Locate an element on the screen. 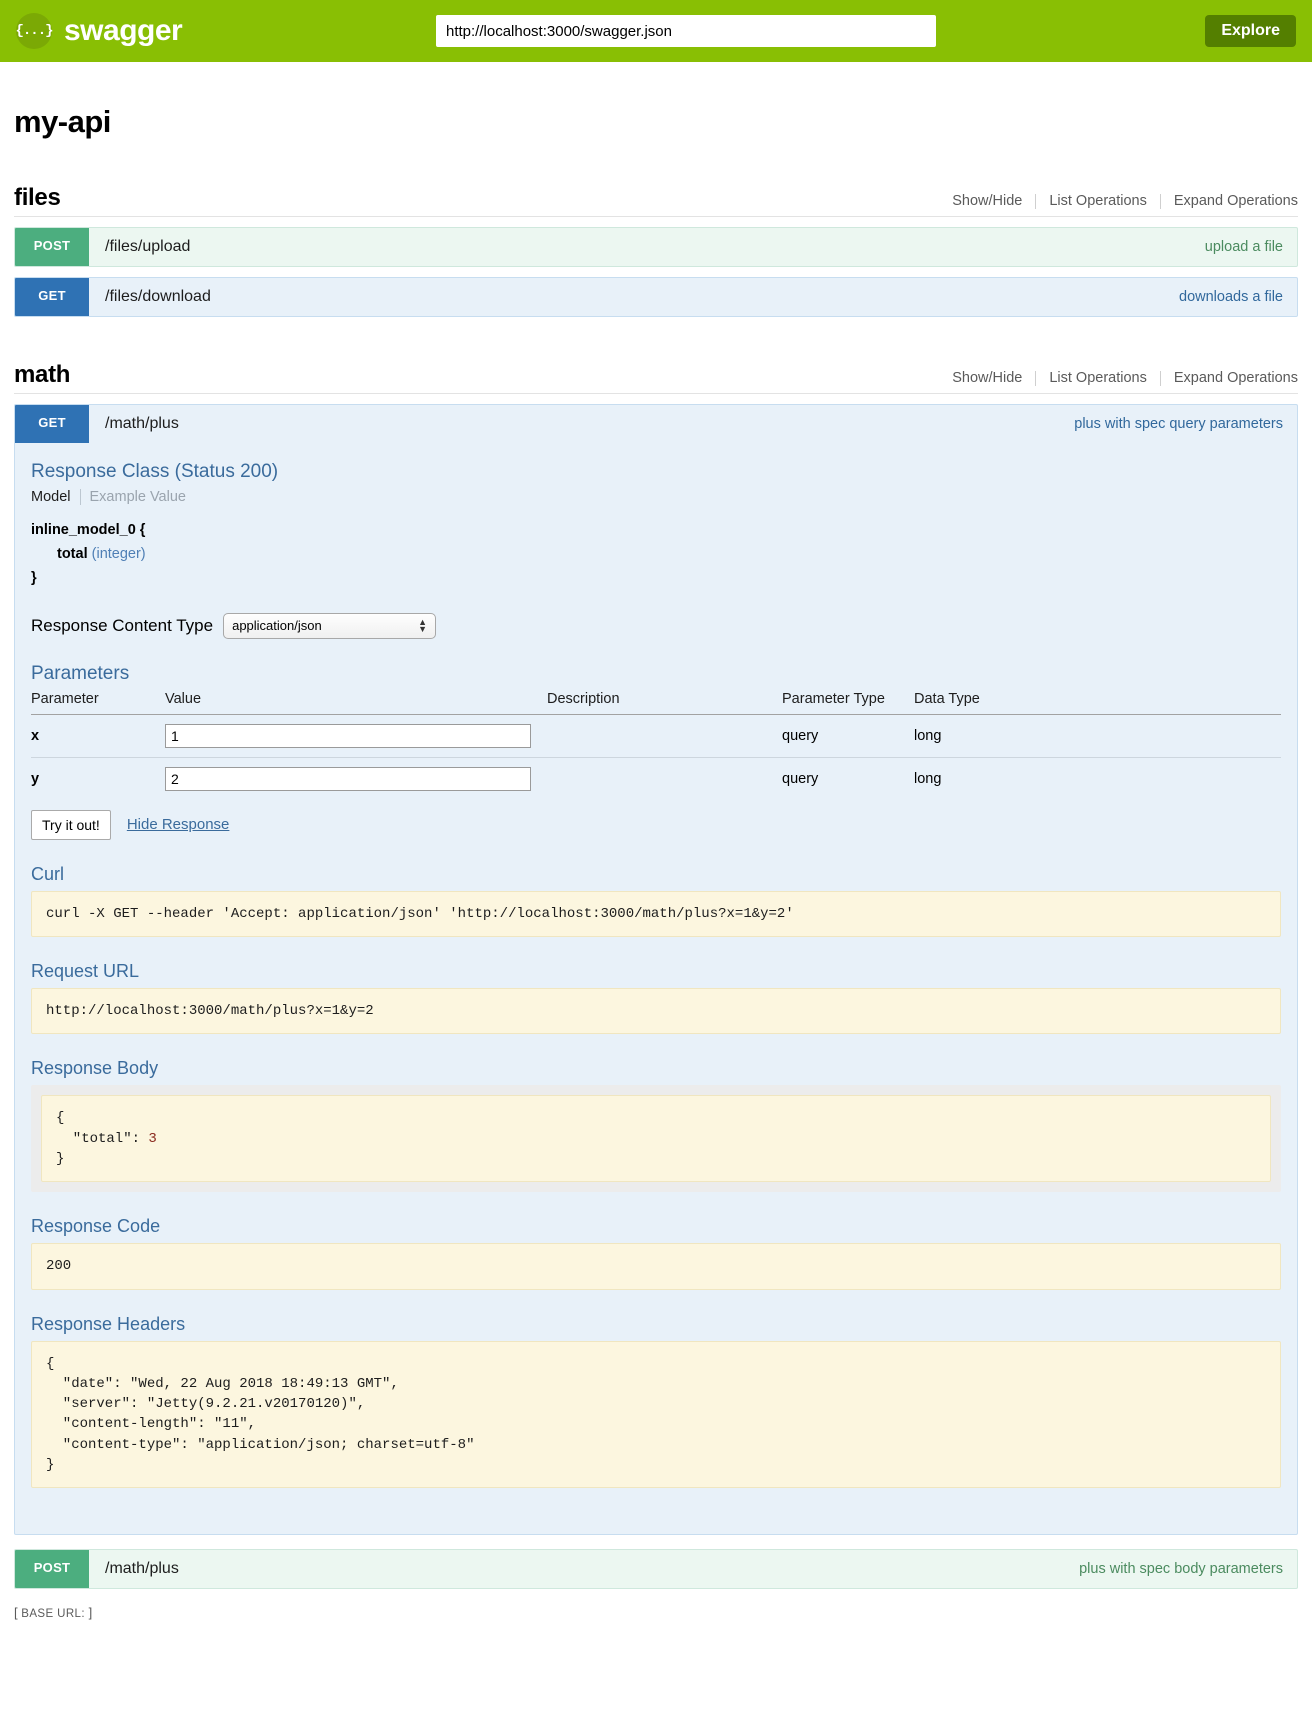 This screenshot has width=1312, height=1728. footer-close-bracket: ] is located at coordinates (90, 1613).